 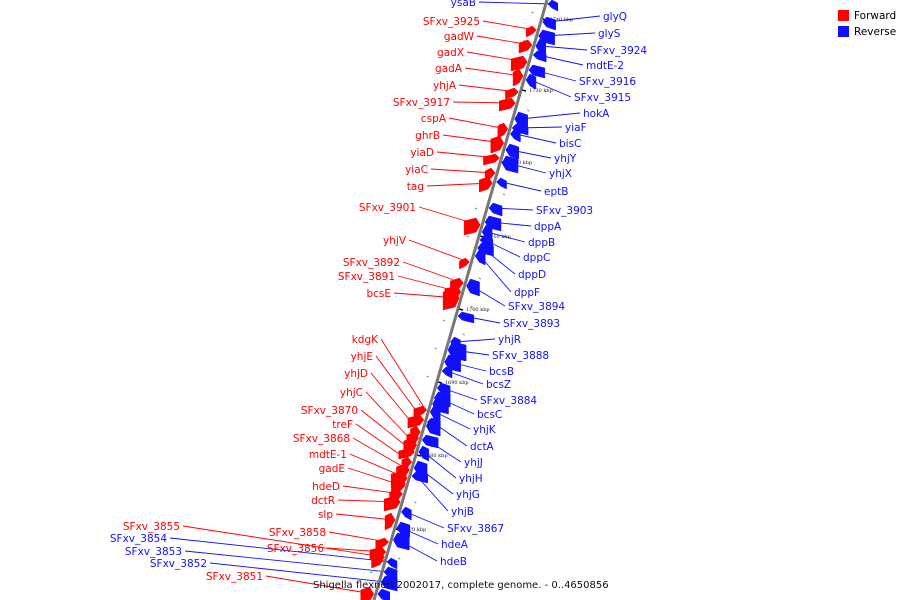 I want to click on gene-label-sfxv-3917: SFxv_3917, so click(x=421, y=103).